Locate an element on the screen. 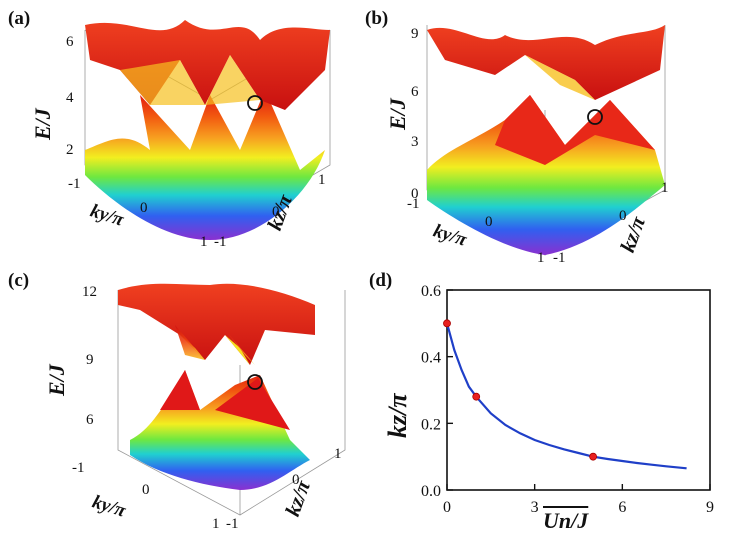 Image resolution: width=730 pixels, height=545 pixels. y-tick-label: 0.2 is located at coordinates (431, 424).